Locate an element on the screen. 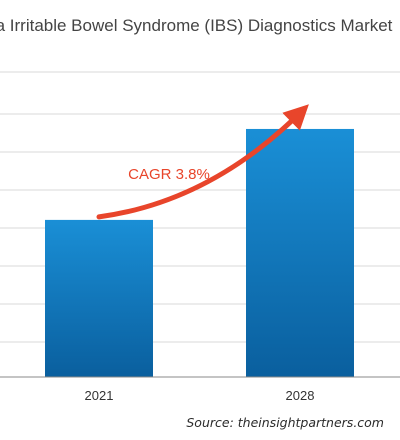  bar-2021 is located at coordinates (99, 298).